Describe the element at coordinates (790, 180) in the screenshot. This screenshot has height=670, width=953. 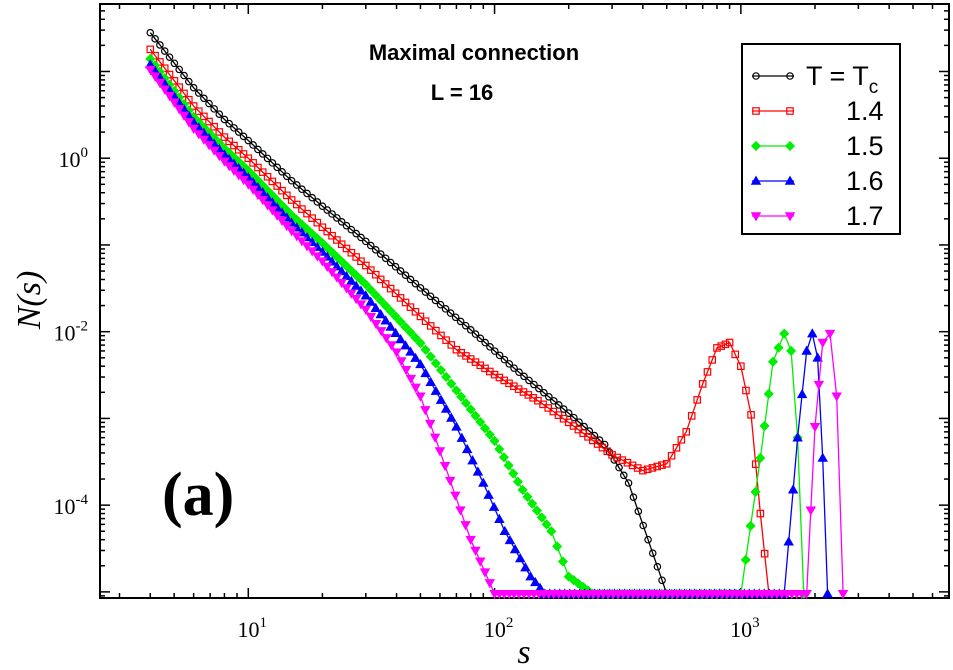
I see `legend-marker` at that location.